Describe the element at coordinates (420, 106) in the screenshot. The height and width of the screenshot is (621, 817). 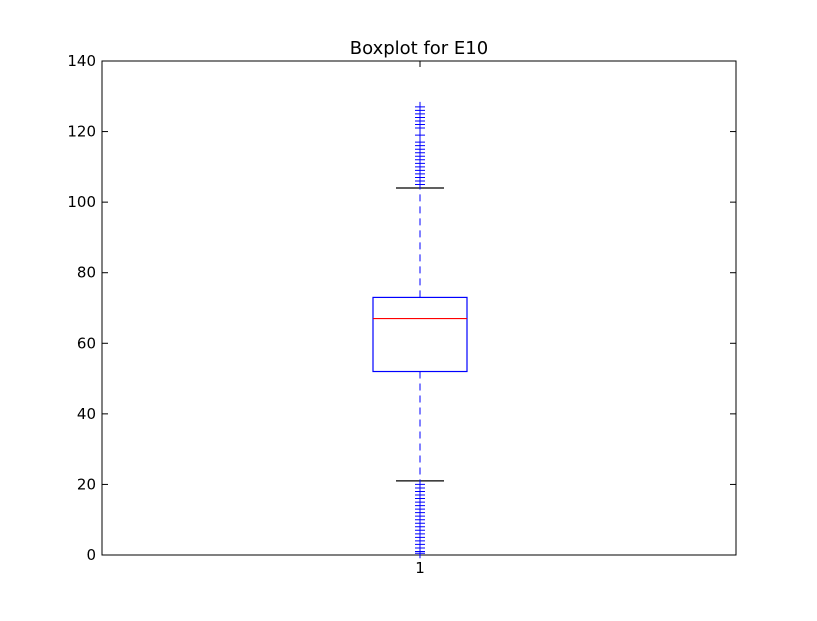
I see `outlier-high` at that location.